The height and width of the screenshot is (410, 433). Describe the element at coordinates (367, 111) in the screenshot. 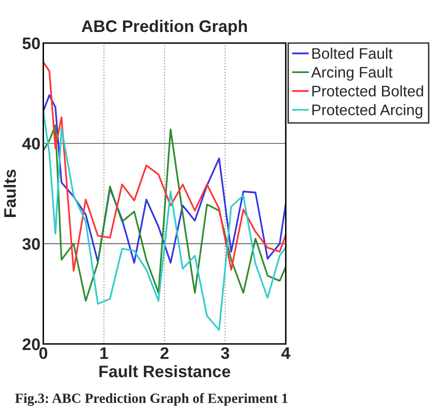

I see `legend-label: Protected Arcing` at that location.